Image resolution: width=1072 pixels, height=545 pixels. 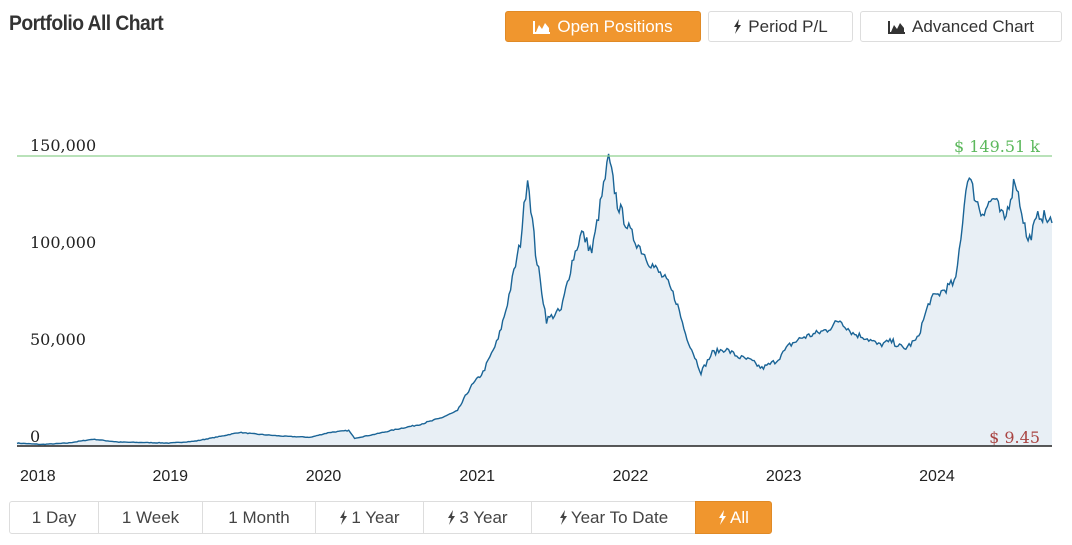 I want to click on open-positions-label: Open Positions, so click(x=615, y=26).